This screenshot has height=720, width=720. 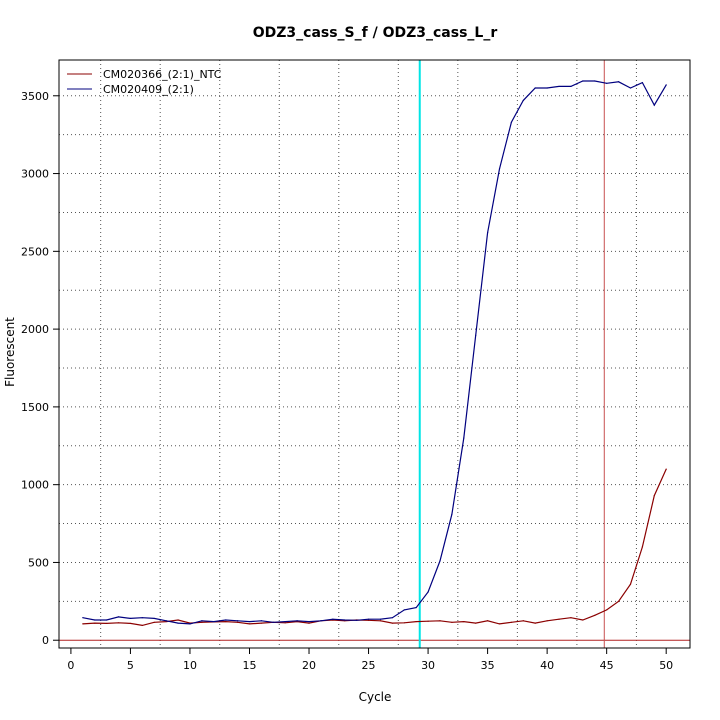 I want to click on legend-label-2: CM020409_(2:1), so click(x=148, y=89).